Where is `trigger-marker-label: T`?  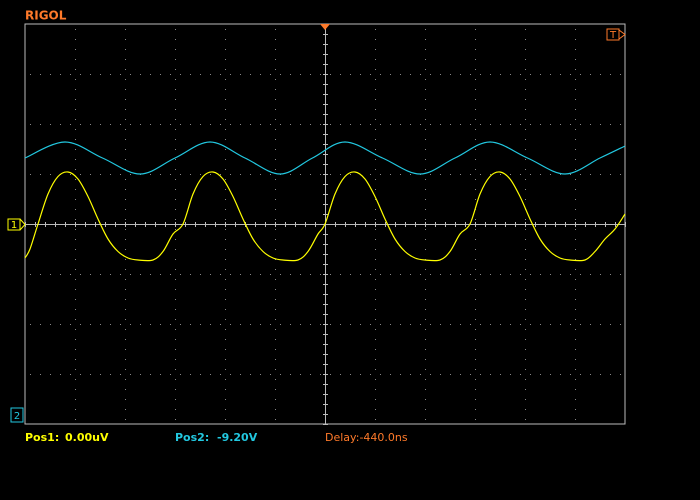
trigger-marker-label: T is located at coordinates (613, 35).